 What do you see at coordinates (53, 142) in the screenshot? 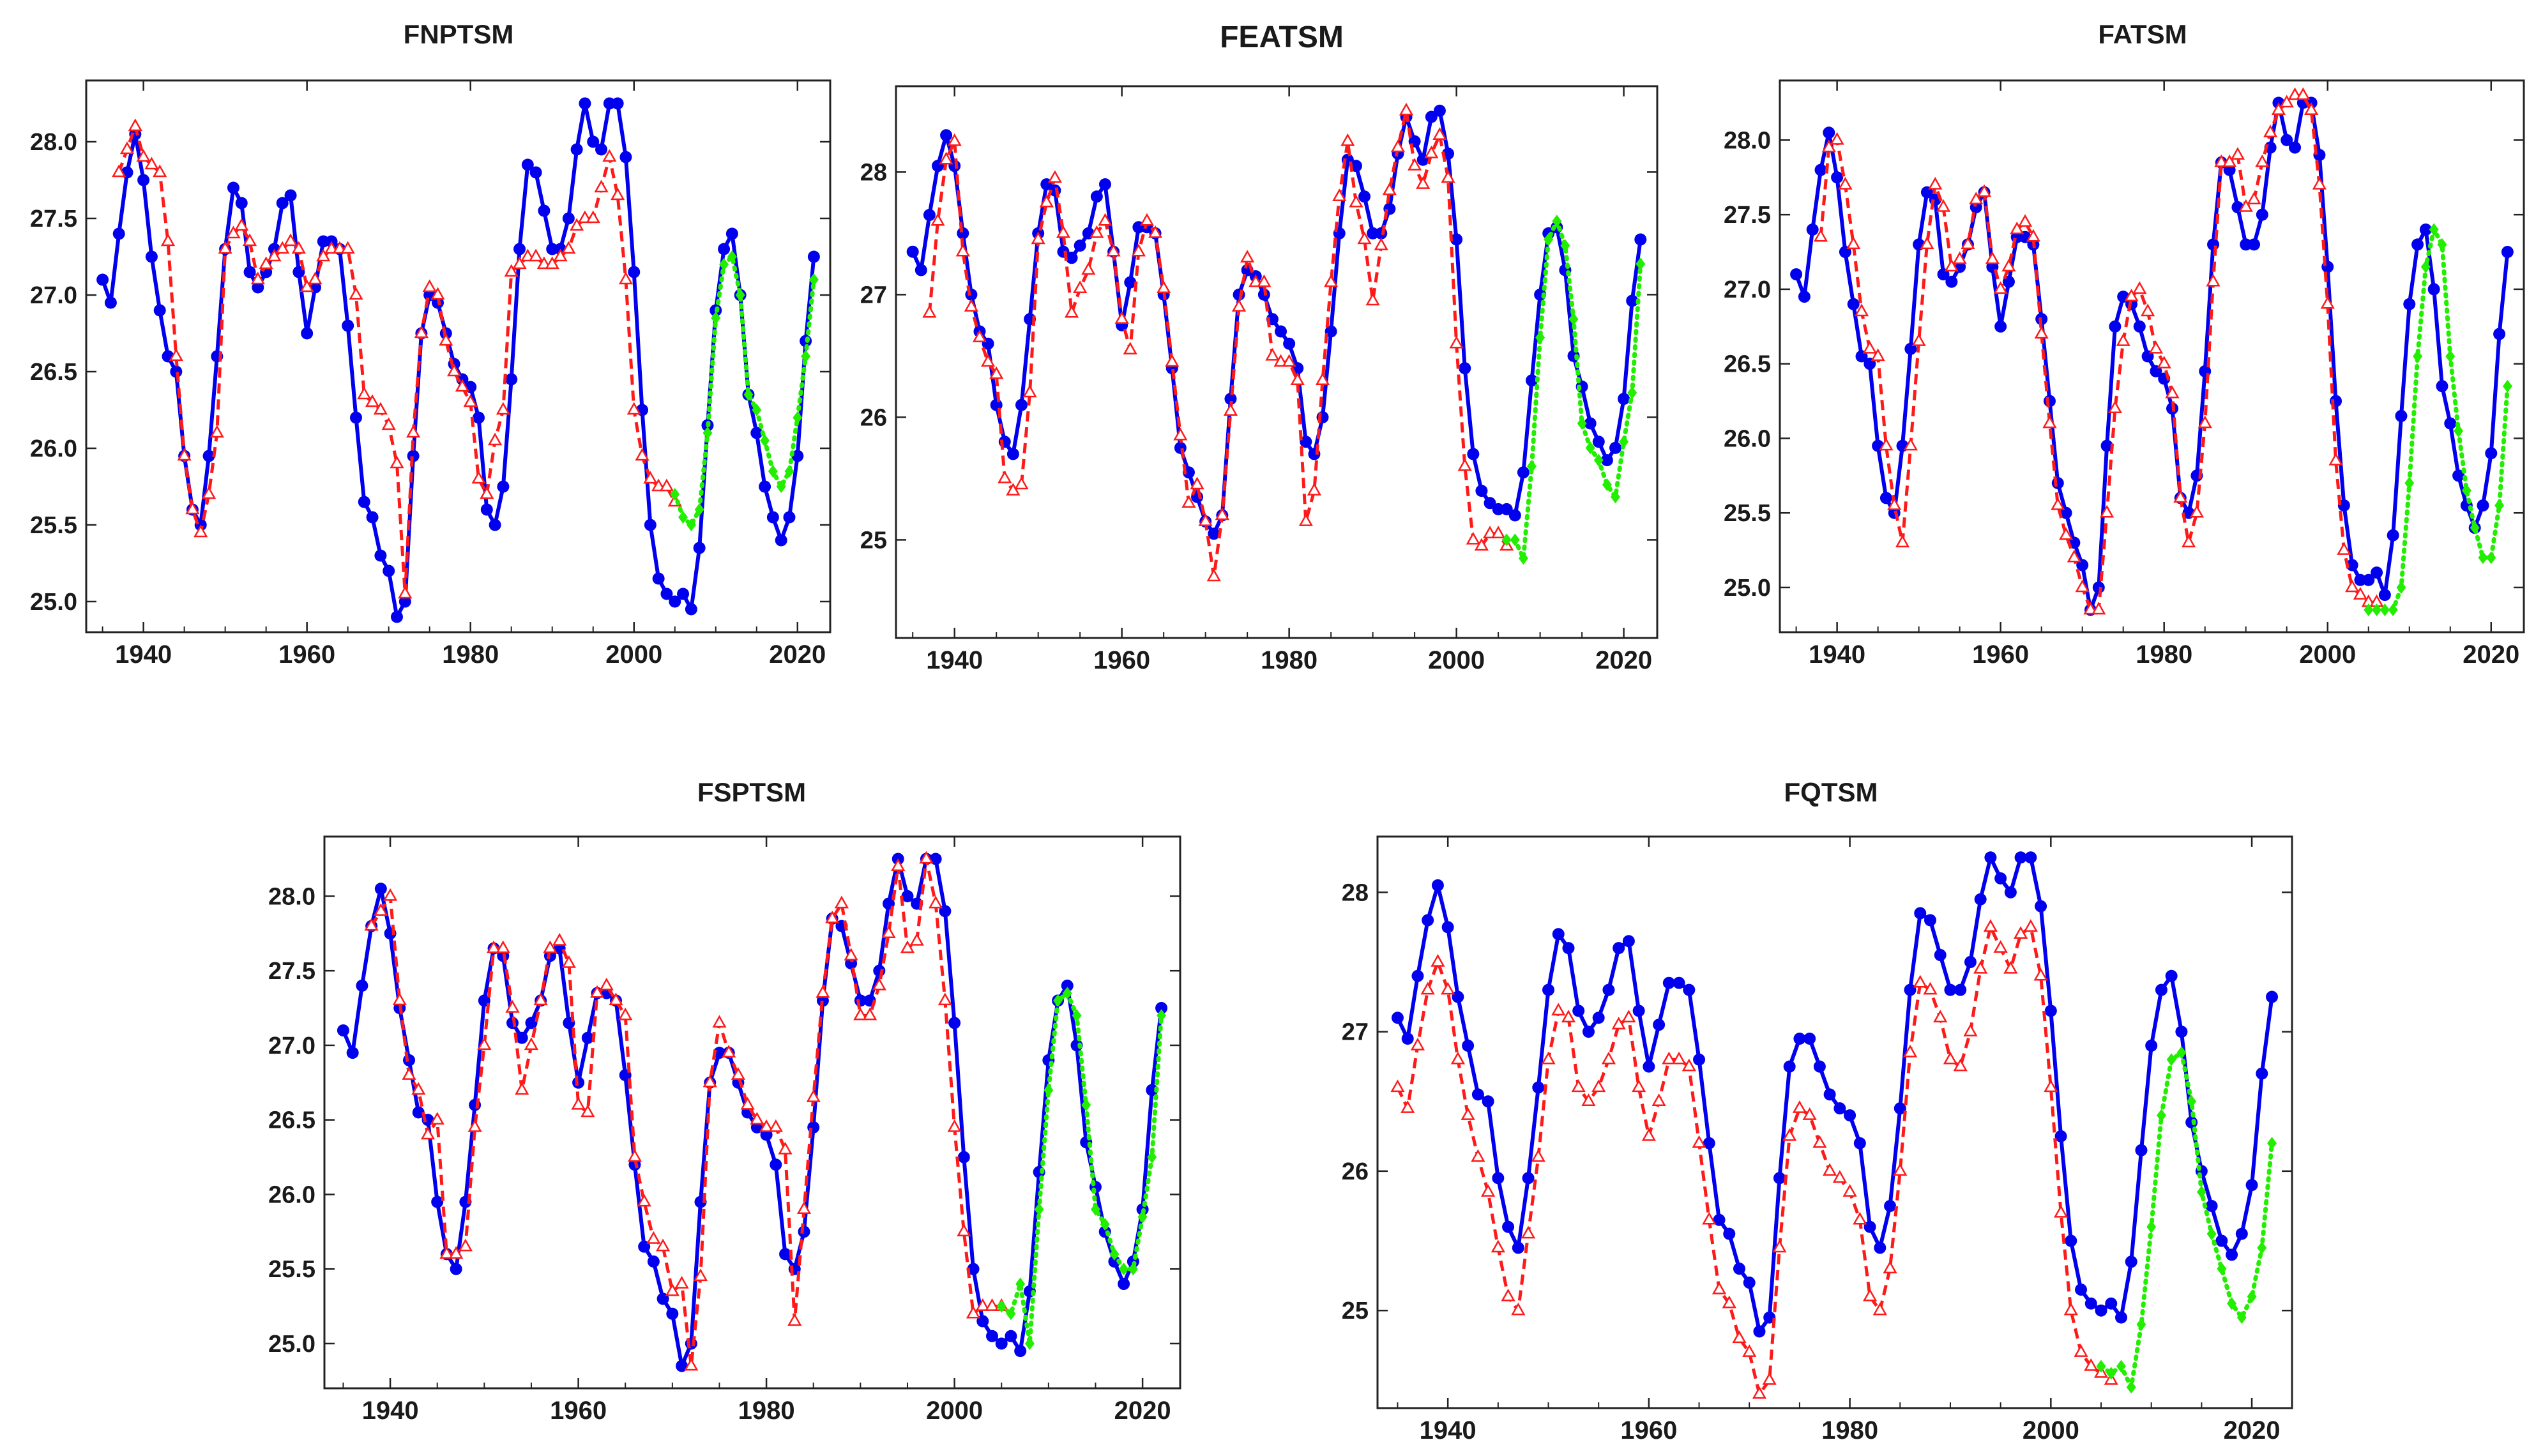
I see `y-tick-label: 28.0` at bounding box center [53, 142].